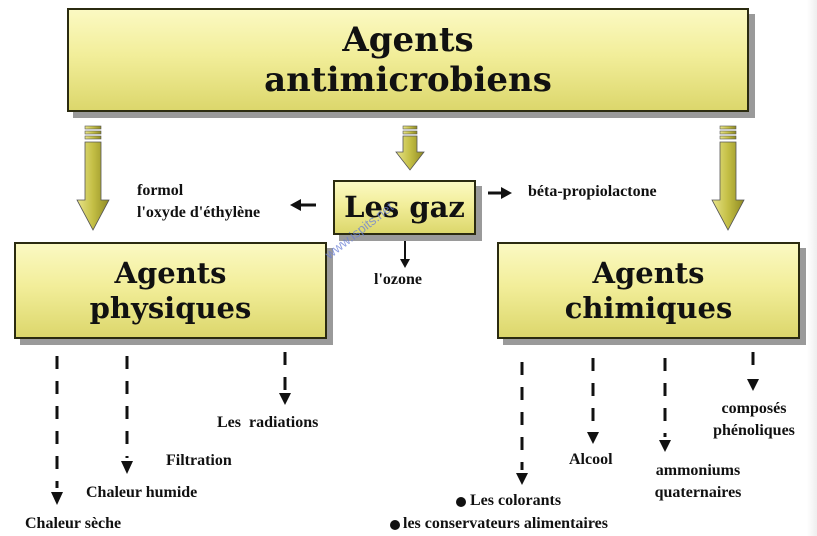  Describe the element at coordinates (142, 492) in the screenshot. I see `physical-item-chaleur-humide: Chaleur humide` at that location.